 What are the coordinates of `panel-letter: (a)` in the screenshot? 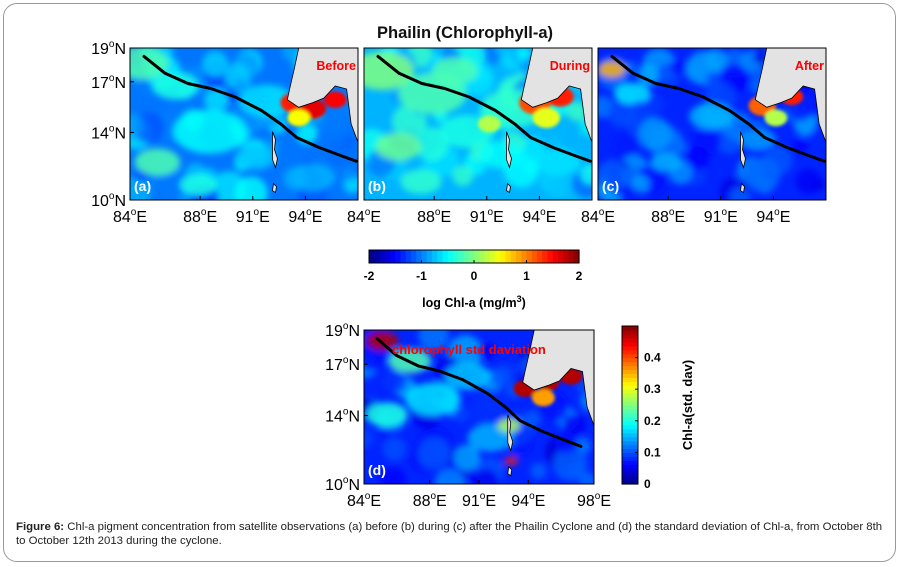 It's located at (142, 186).